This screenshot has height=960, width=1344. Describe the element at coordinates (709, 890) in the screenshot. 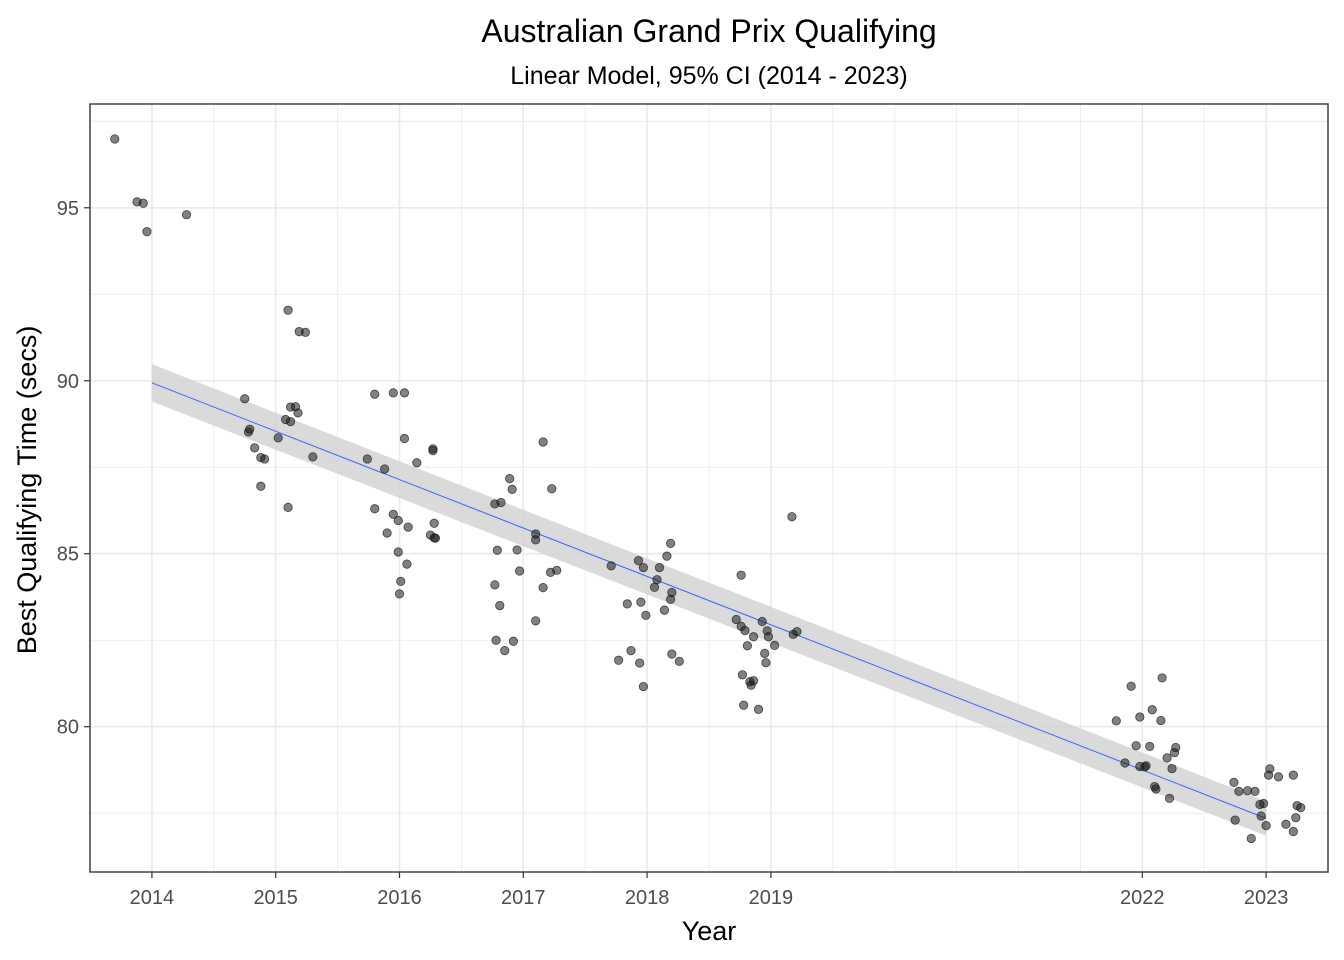

I see `x-axis-ticks: 2014 2015 2016 2017 2018 2019 2022 2023` at that location.